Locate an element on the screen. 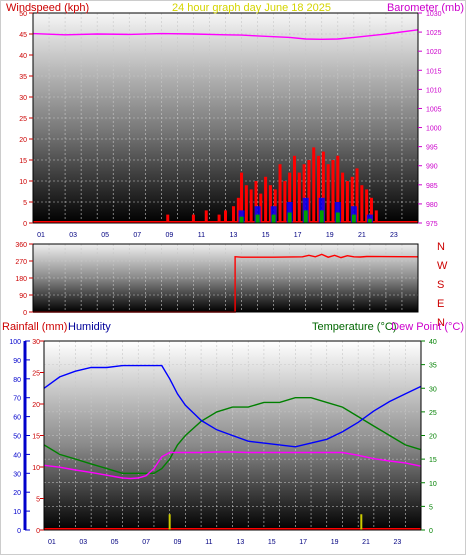  barometer-tick-label: 1015 is located at coordinates (434, 71).